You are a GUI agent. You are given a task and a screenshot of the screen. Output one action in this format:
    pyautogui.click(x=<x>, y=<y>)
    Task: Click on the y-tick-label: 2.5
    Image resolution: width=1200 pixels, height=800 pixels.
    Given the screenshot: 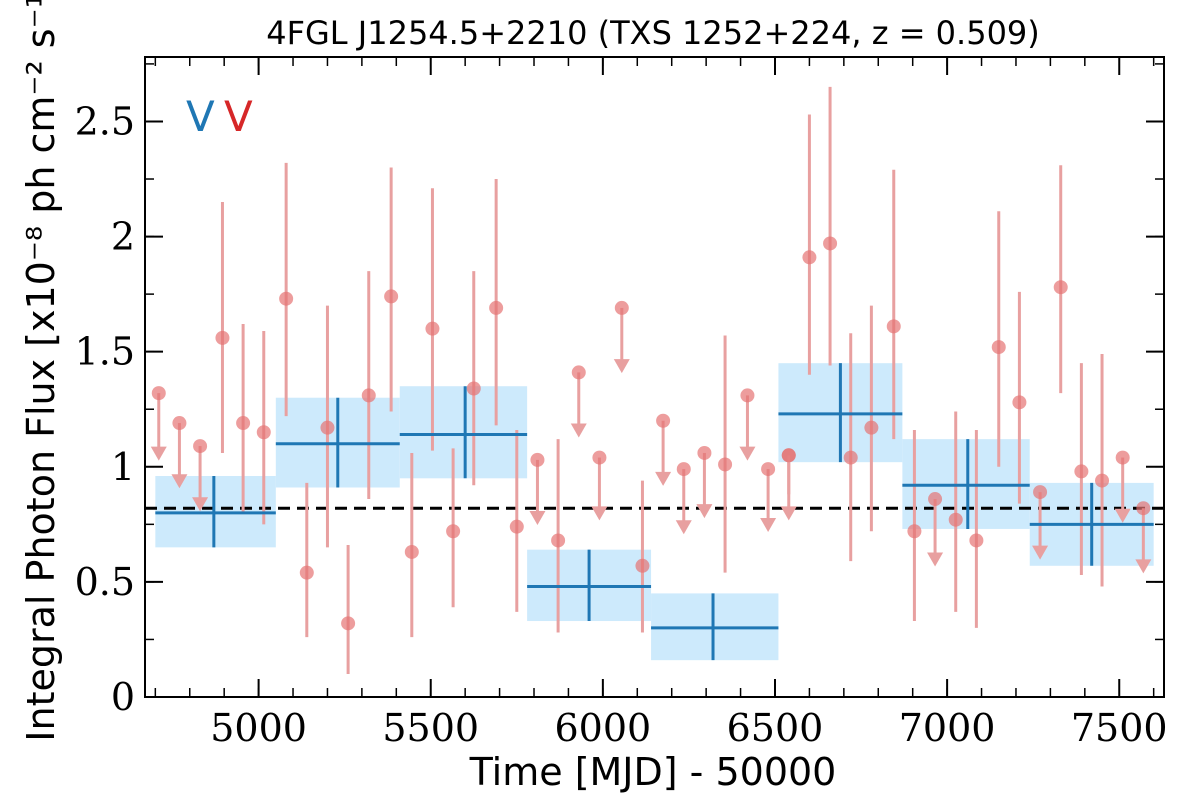 What is the action you would take?
    pyautogui.click(x=105, y=121)
    